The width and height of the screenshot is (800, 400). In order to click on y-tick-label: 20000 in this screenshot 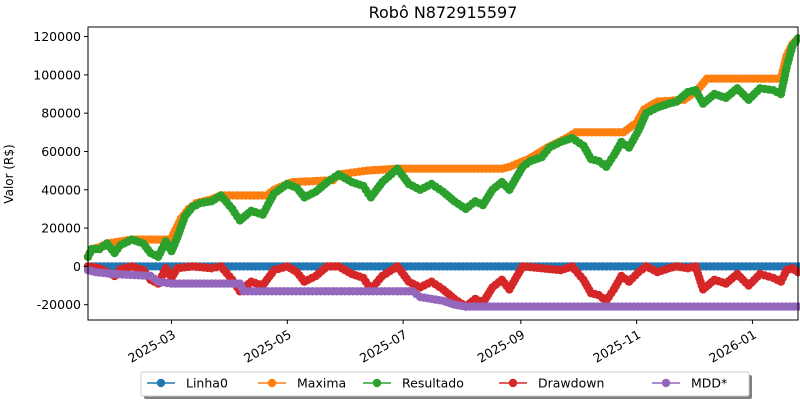, I will do `click(61, 228)`.